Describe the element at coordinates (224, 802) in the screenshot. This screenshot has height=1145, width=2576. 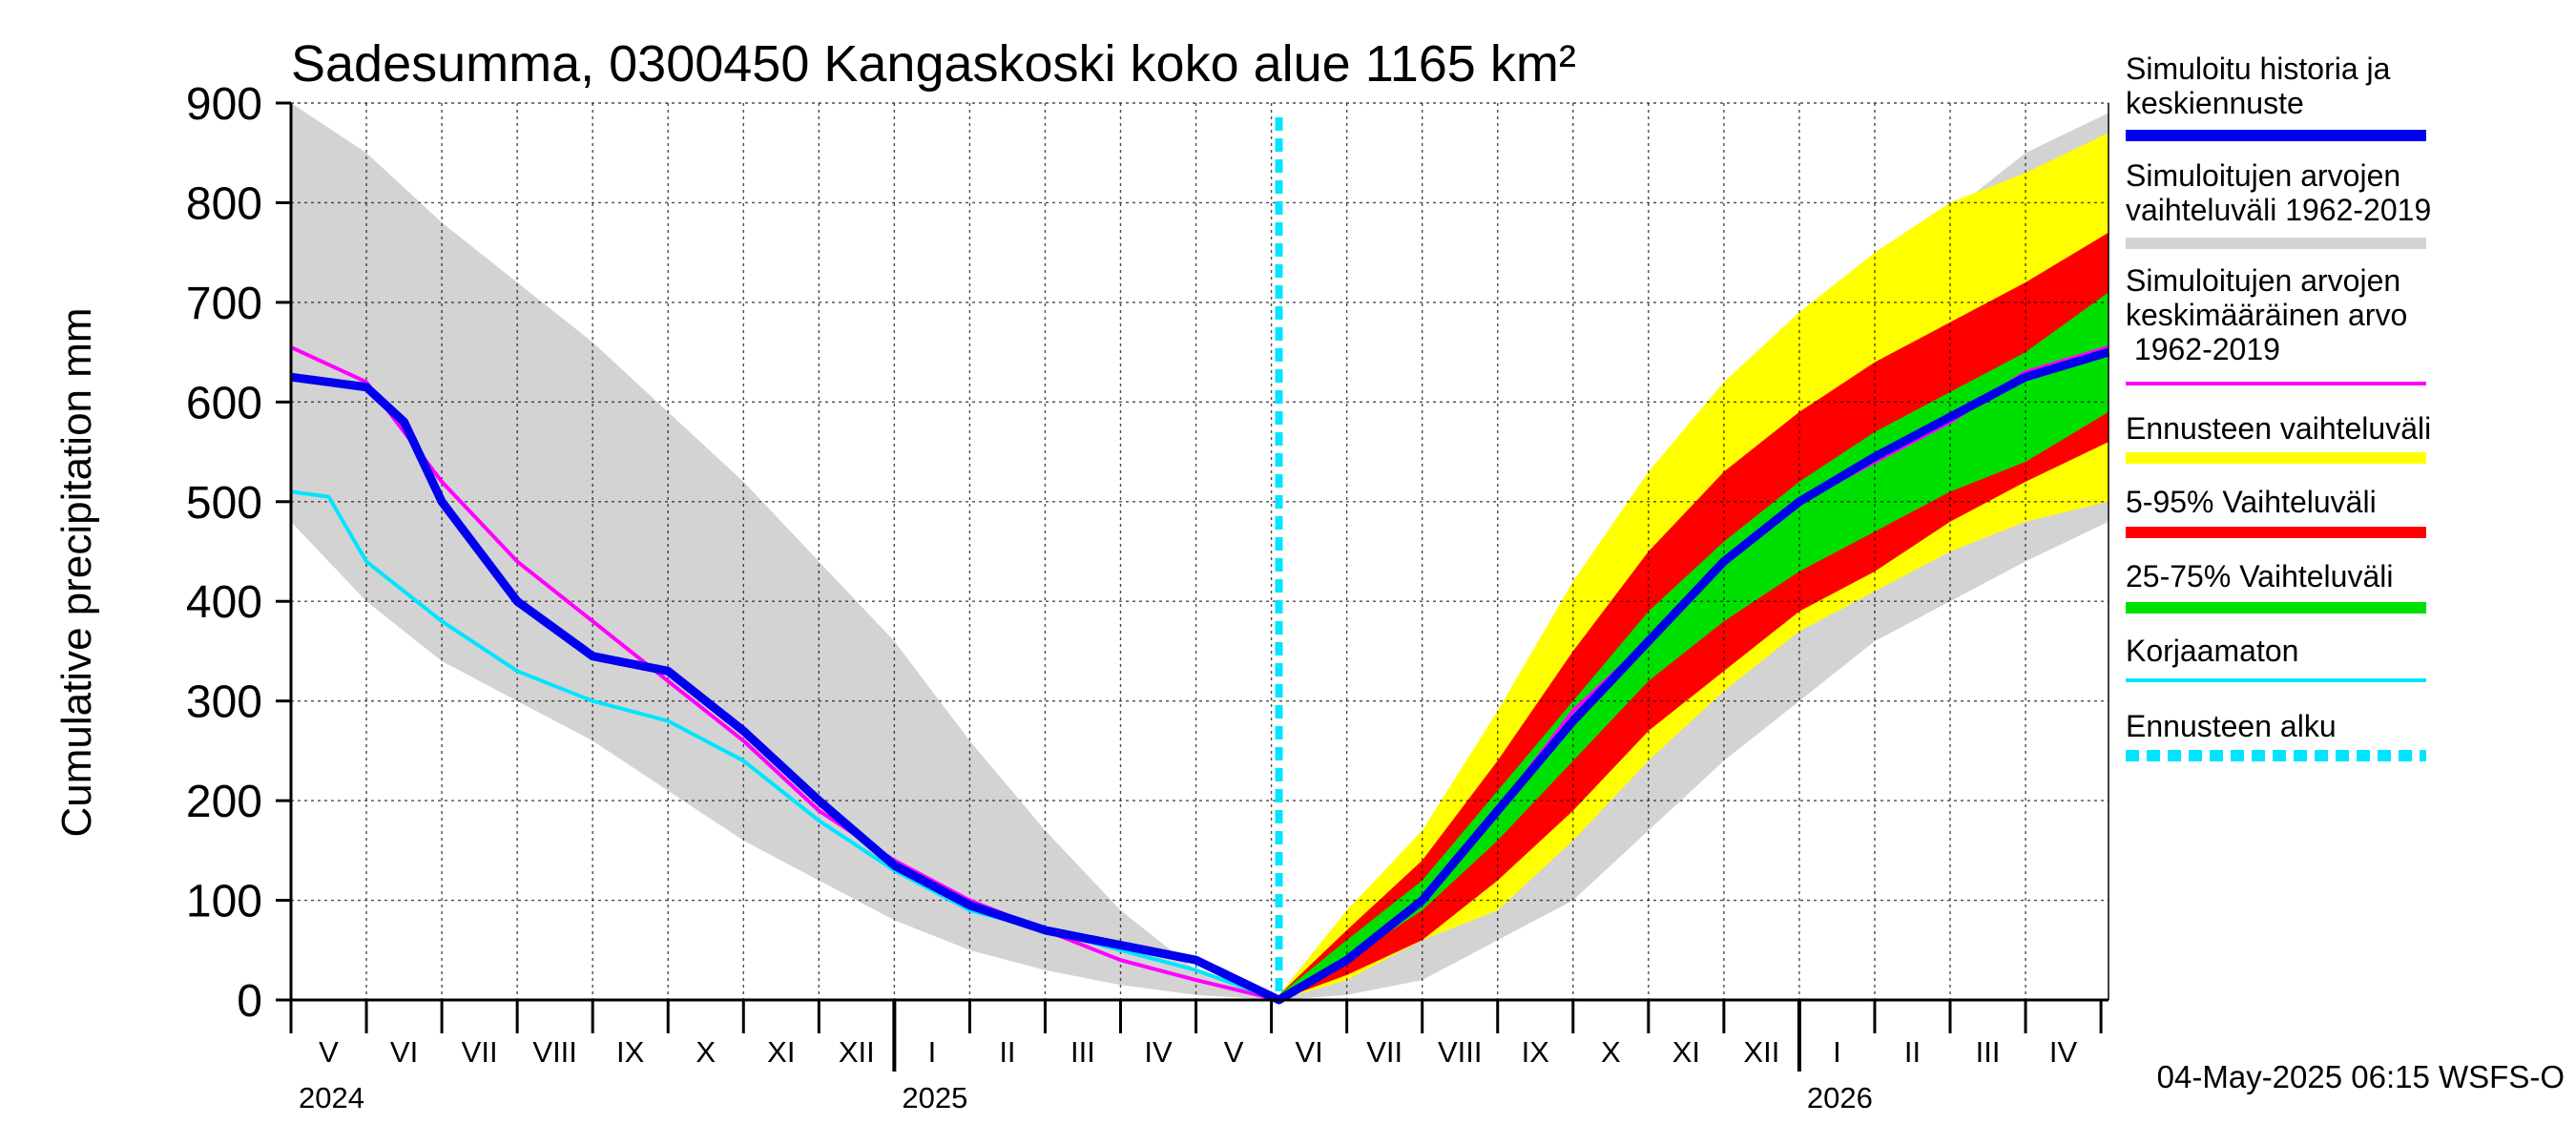
I see `y-tick-label-200: 200` at that location.